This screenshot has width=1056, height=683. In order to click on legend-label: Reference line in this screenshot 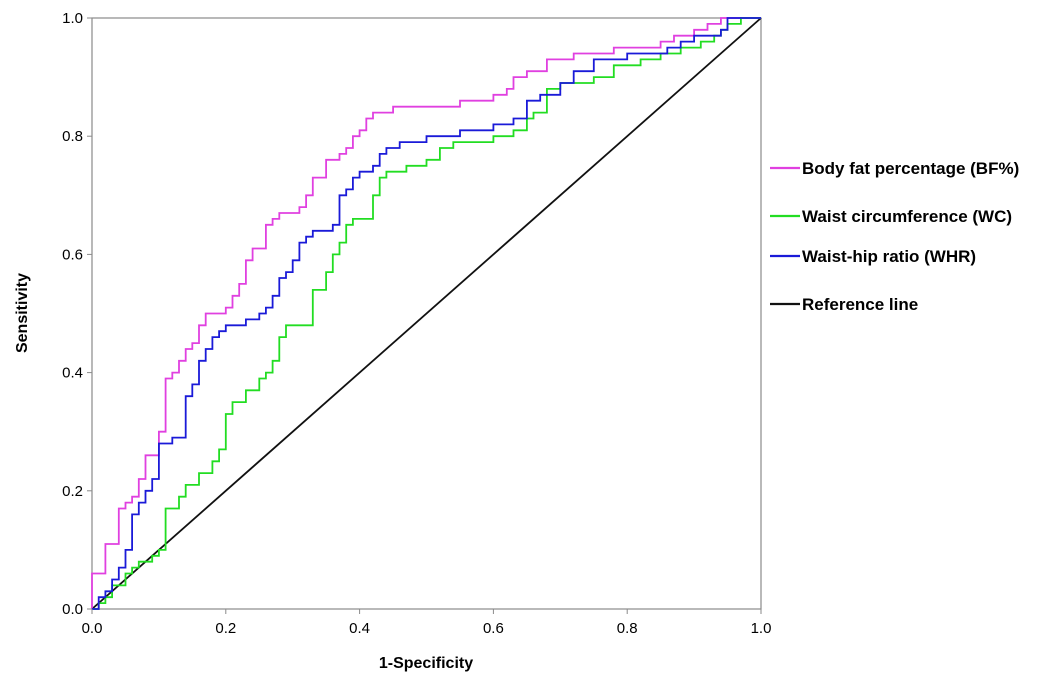, I will do `click(860, 304)`.